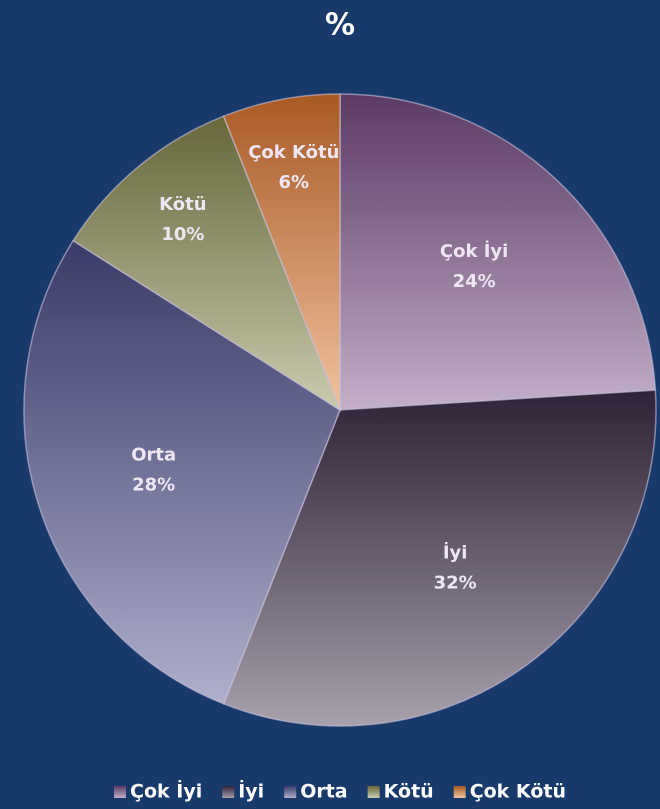 This screenshot has width=660, height=809. What do you see at coordinates (294, 182) in the screenshot?
I see `slice-value-label: 6%` at bounding box center [294, 182].